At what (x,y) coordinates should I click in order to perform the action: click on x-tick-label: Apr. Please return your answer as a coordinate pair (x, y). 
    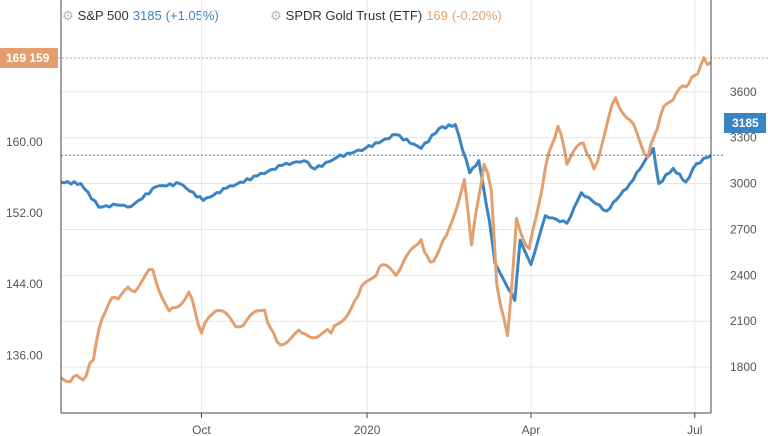
    Looking at the image, I should click on (531, 429).